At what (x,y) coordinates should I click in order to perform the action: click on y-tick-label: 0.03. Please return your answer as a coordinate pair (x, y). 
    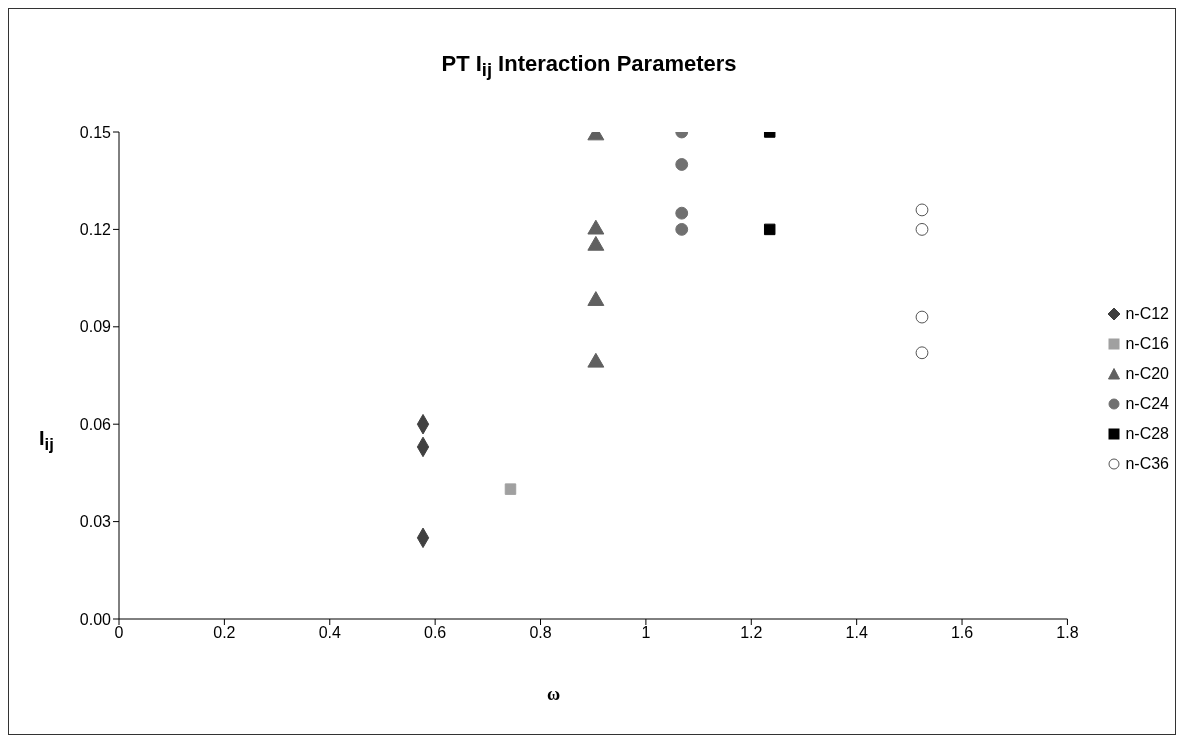
    Looking at the image, I should click on (95, 522).